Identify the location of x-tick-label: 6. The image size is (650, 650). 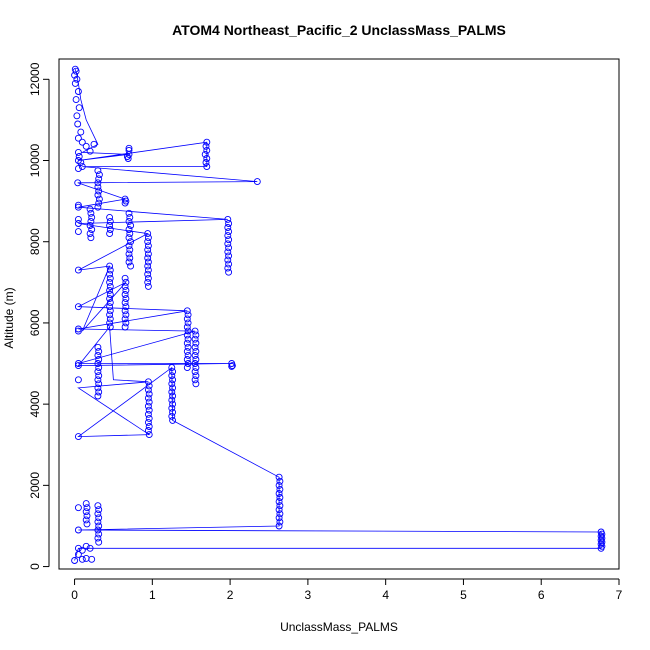
(541, 595).